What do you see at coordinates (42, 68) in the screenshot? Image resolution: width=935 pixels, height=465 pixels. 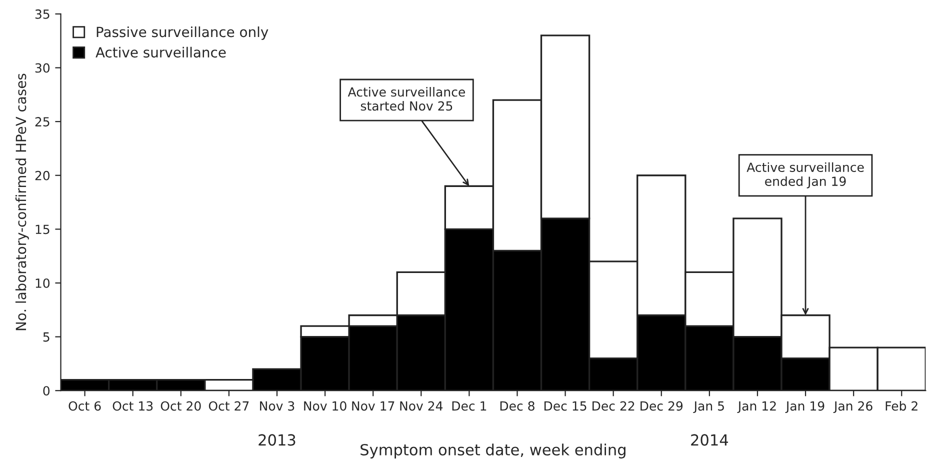 I see `y-tick-label: 30` at bounding box center [42, 68].